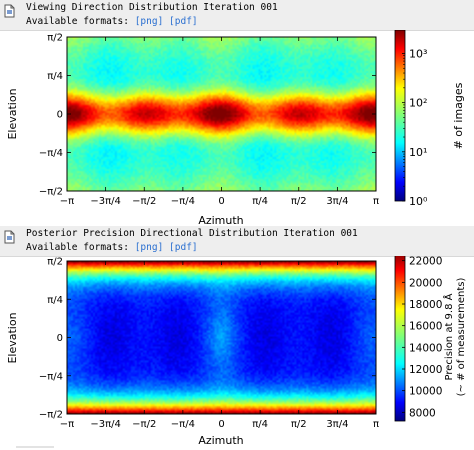 The width and height of the screenshot is (474, 450). I want to click on colorbar-tick-label: 10², so click(418, 103).